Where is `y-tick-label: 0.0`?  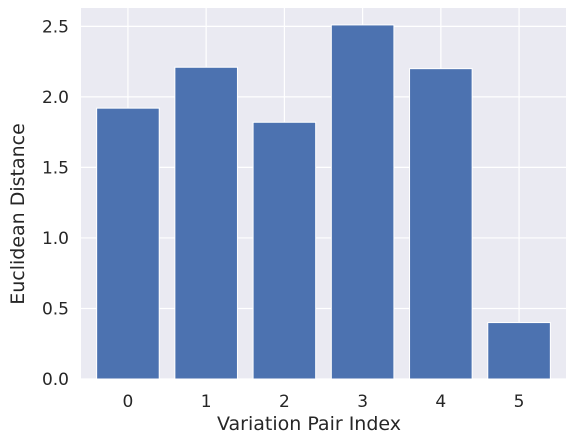
y-tick-label: 0.0 is located at coordinates (55, 380).